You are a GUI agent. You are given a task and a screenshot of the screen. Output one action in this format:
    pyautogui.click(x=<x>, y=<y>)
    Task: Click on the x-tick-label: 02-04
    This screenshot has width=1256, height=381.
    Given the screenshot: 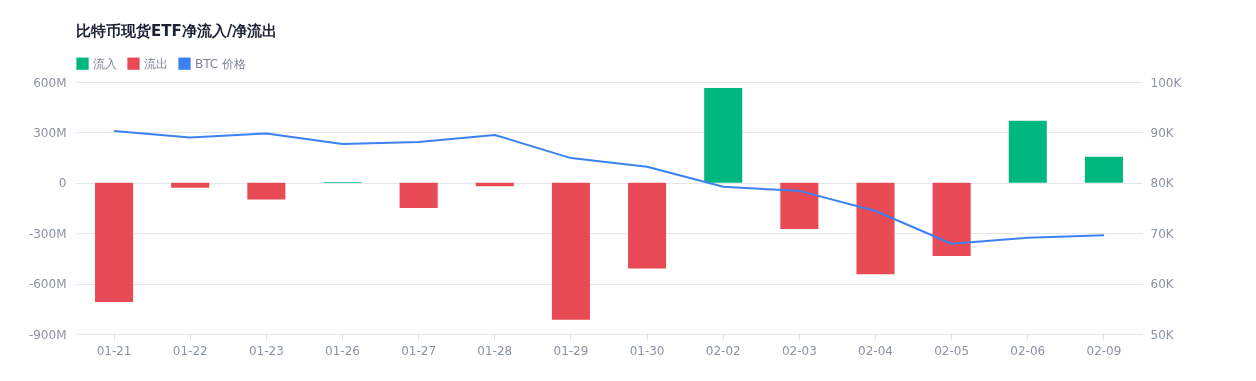 What is the action you would take?
    pyautogui.click(x=875, y=350)
    